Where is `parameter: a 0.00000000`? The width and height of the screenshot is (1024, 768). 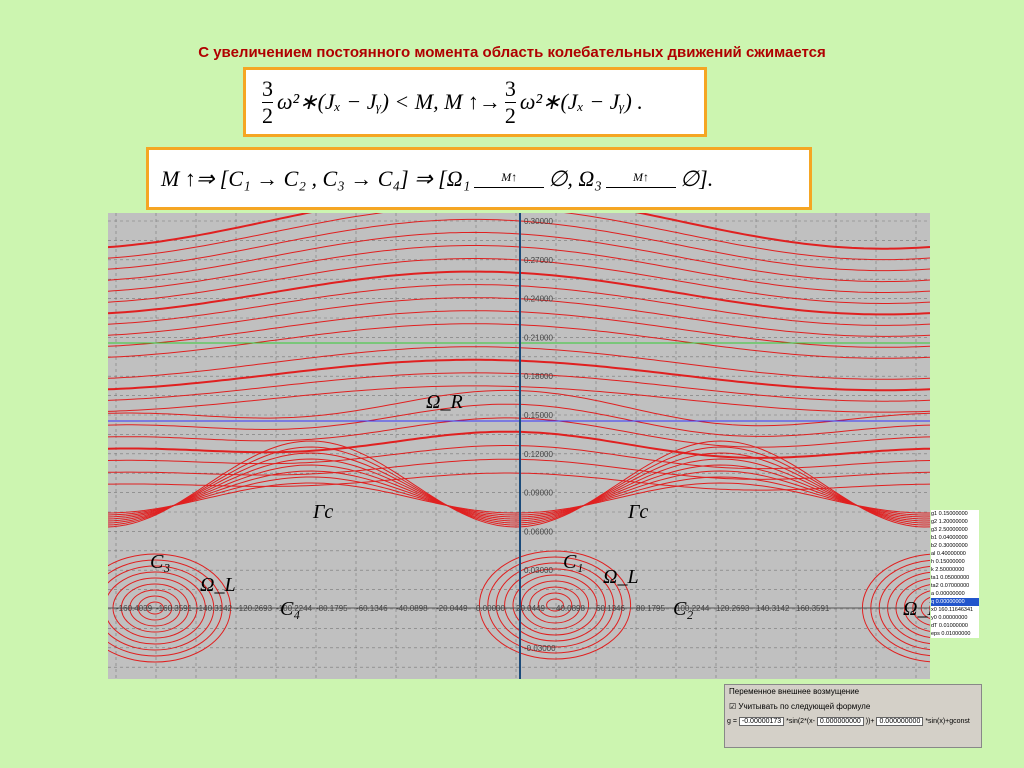 parameter: a 0.00000000 is located at coordinates (955, 594).